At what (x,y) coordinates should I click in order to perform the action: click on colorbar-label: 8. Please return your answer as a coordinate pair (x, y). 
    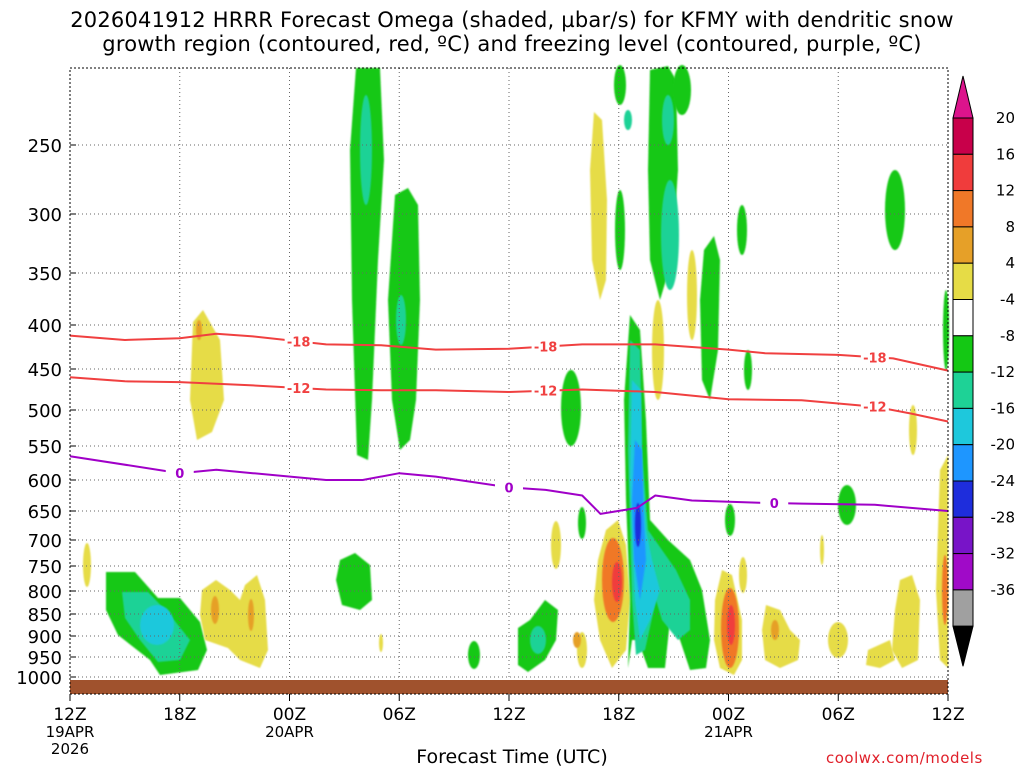
    Looking at the image, I should click on (1010, 227).